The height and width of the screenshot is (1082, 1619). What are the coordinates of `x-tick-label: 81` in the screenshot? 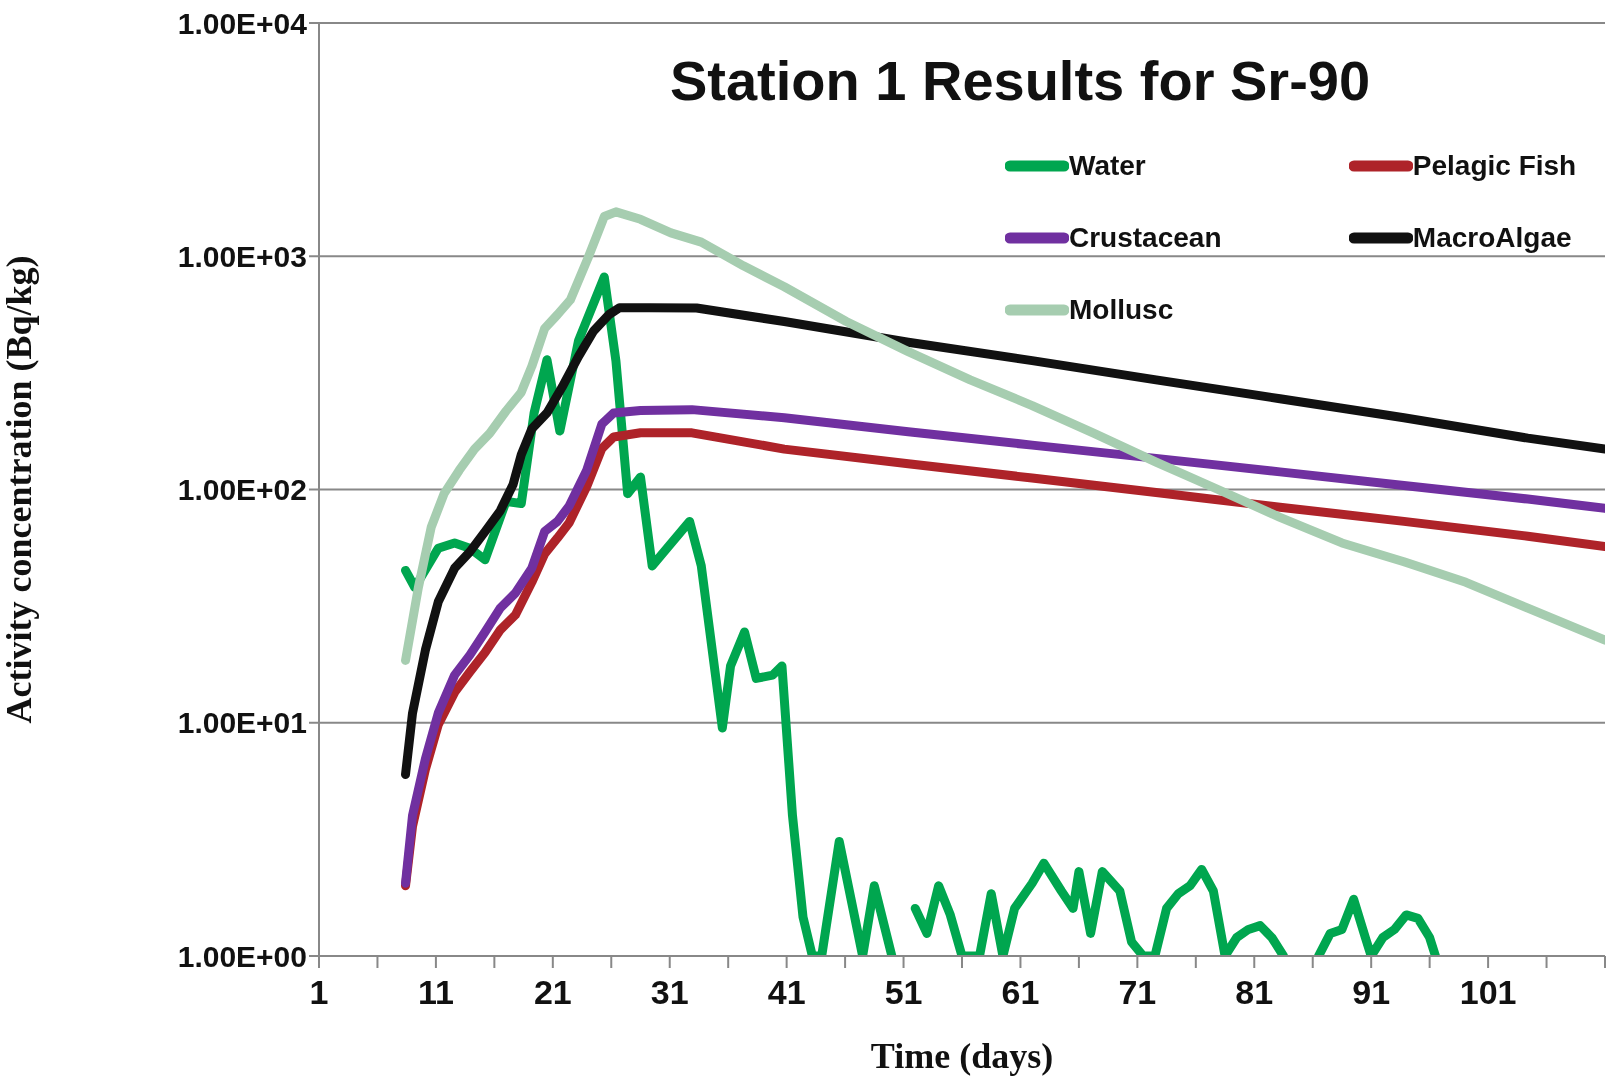 It's located at (1254, 992).